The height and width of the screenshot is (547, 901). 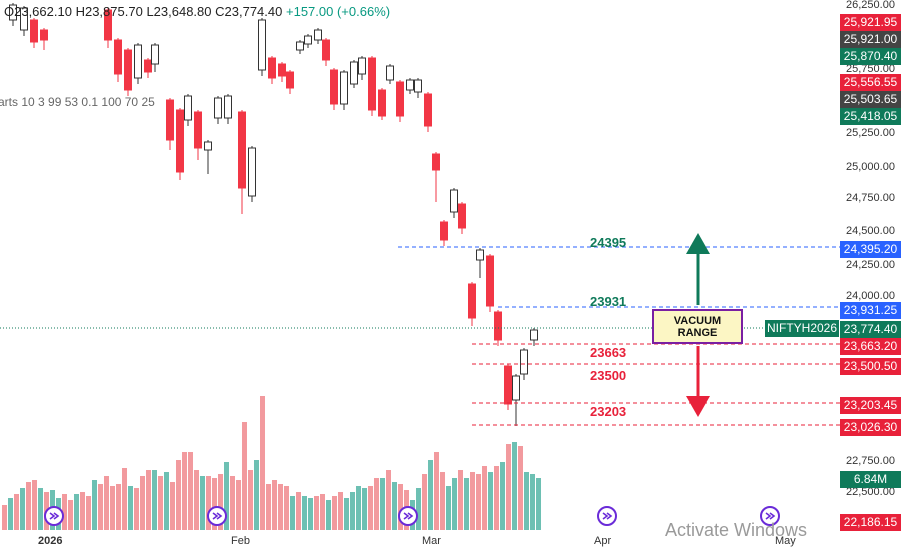 What do you see at coordinates (870, 99) in the screenshot?
I see `price-tag: 25,503.65` at bounding box center [870, 99].